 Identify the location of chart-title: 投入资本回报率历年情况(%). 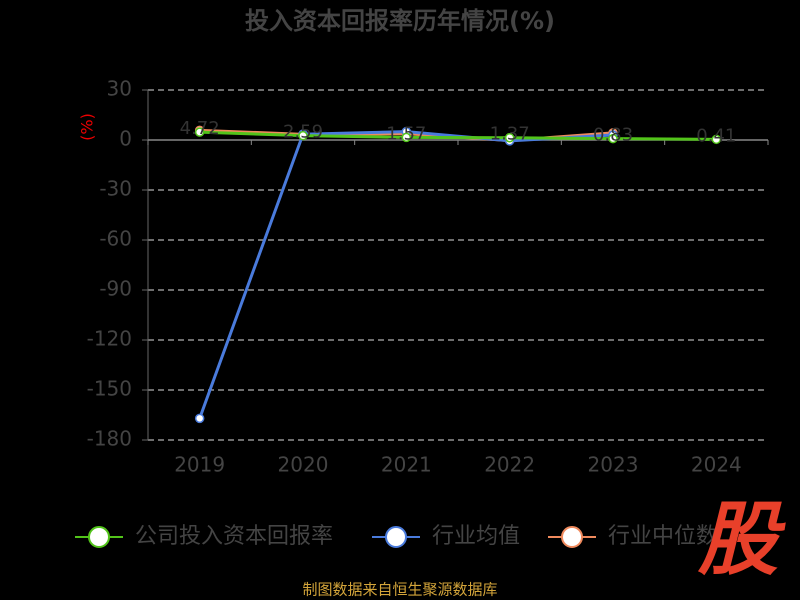
(400, 21).